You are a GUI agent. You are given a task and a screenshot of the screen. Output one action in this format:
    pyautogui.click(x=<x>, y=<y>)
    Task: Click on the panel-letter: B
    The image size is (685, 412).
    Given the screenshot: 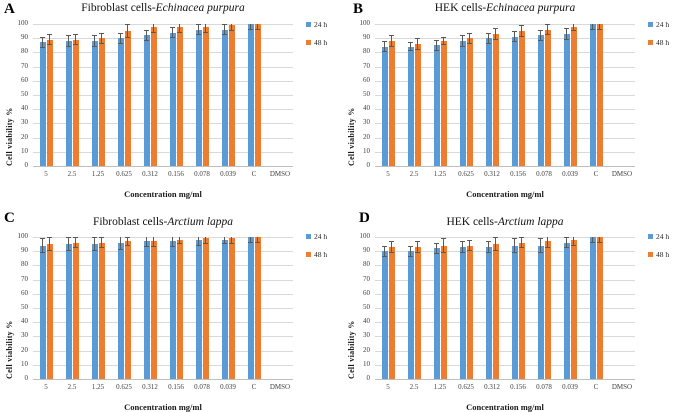 What is the action you would take?
    pyautogui.click(x=358, y=9)
    